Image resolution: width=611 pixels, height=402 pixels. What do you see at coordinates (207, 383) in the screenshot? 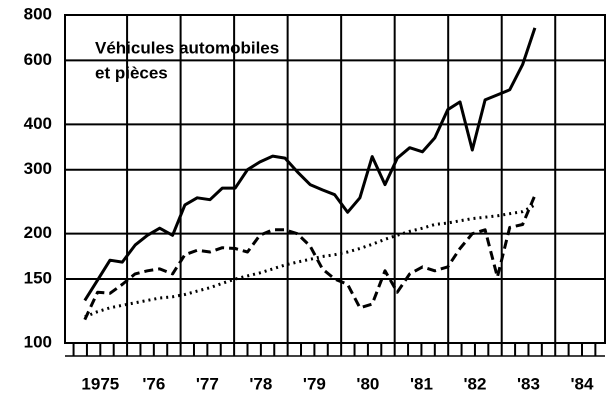
I see `x-tick-label: '77` at bounding box center [207, 383].